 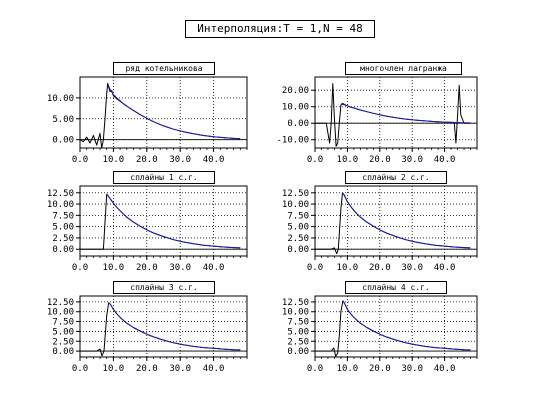 I want to click on plot-2: 0.0 10.0 20.0 30.0 40.0 -10.00 0.00 10.00 20.00, so click(x=377, y=120).